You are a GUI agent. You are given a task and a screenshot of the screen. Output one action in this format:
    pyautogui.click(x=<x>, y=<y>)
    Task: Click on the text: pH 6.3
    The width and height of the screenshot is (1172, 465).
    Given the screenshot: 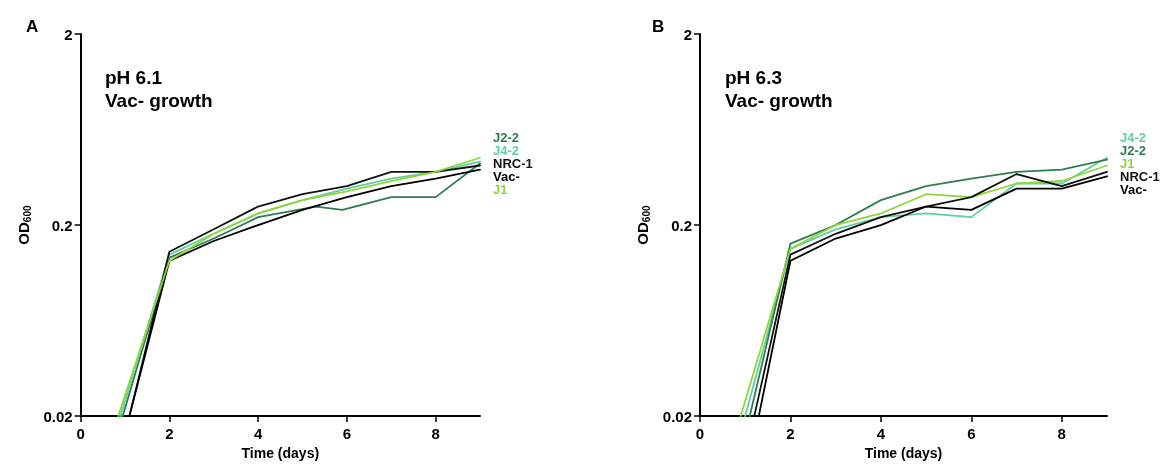 What is the action you would take?
    pyautogui.click(x=754, y=77)
    